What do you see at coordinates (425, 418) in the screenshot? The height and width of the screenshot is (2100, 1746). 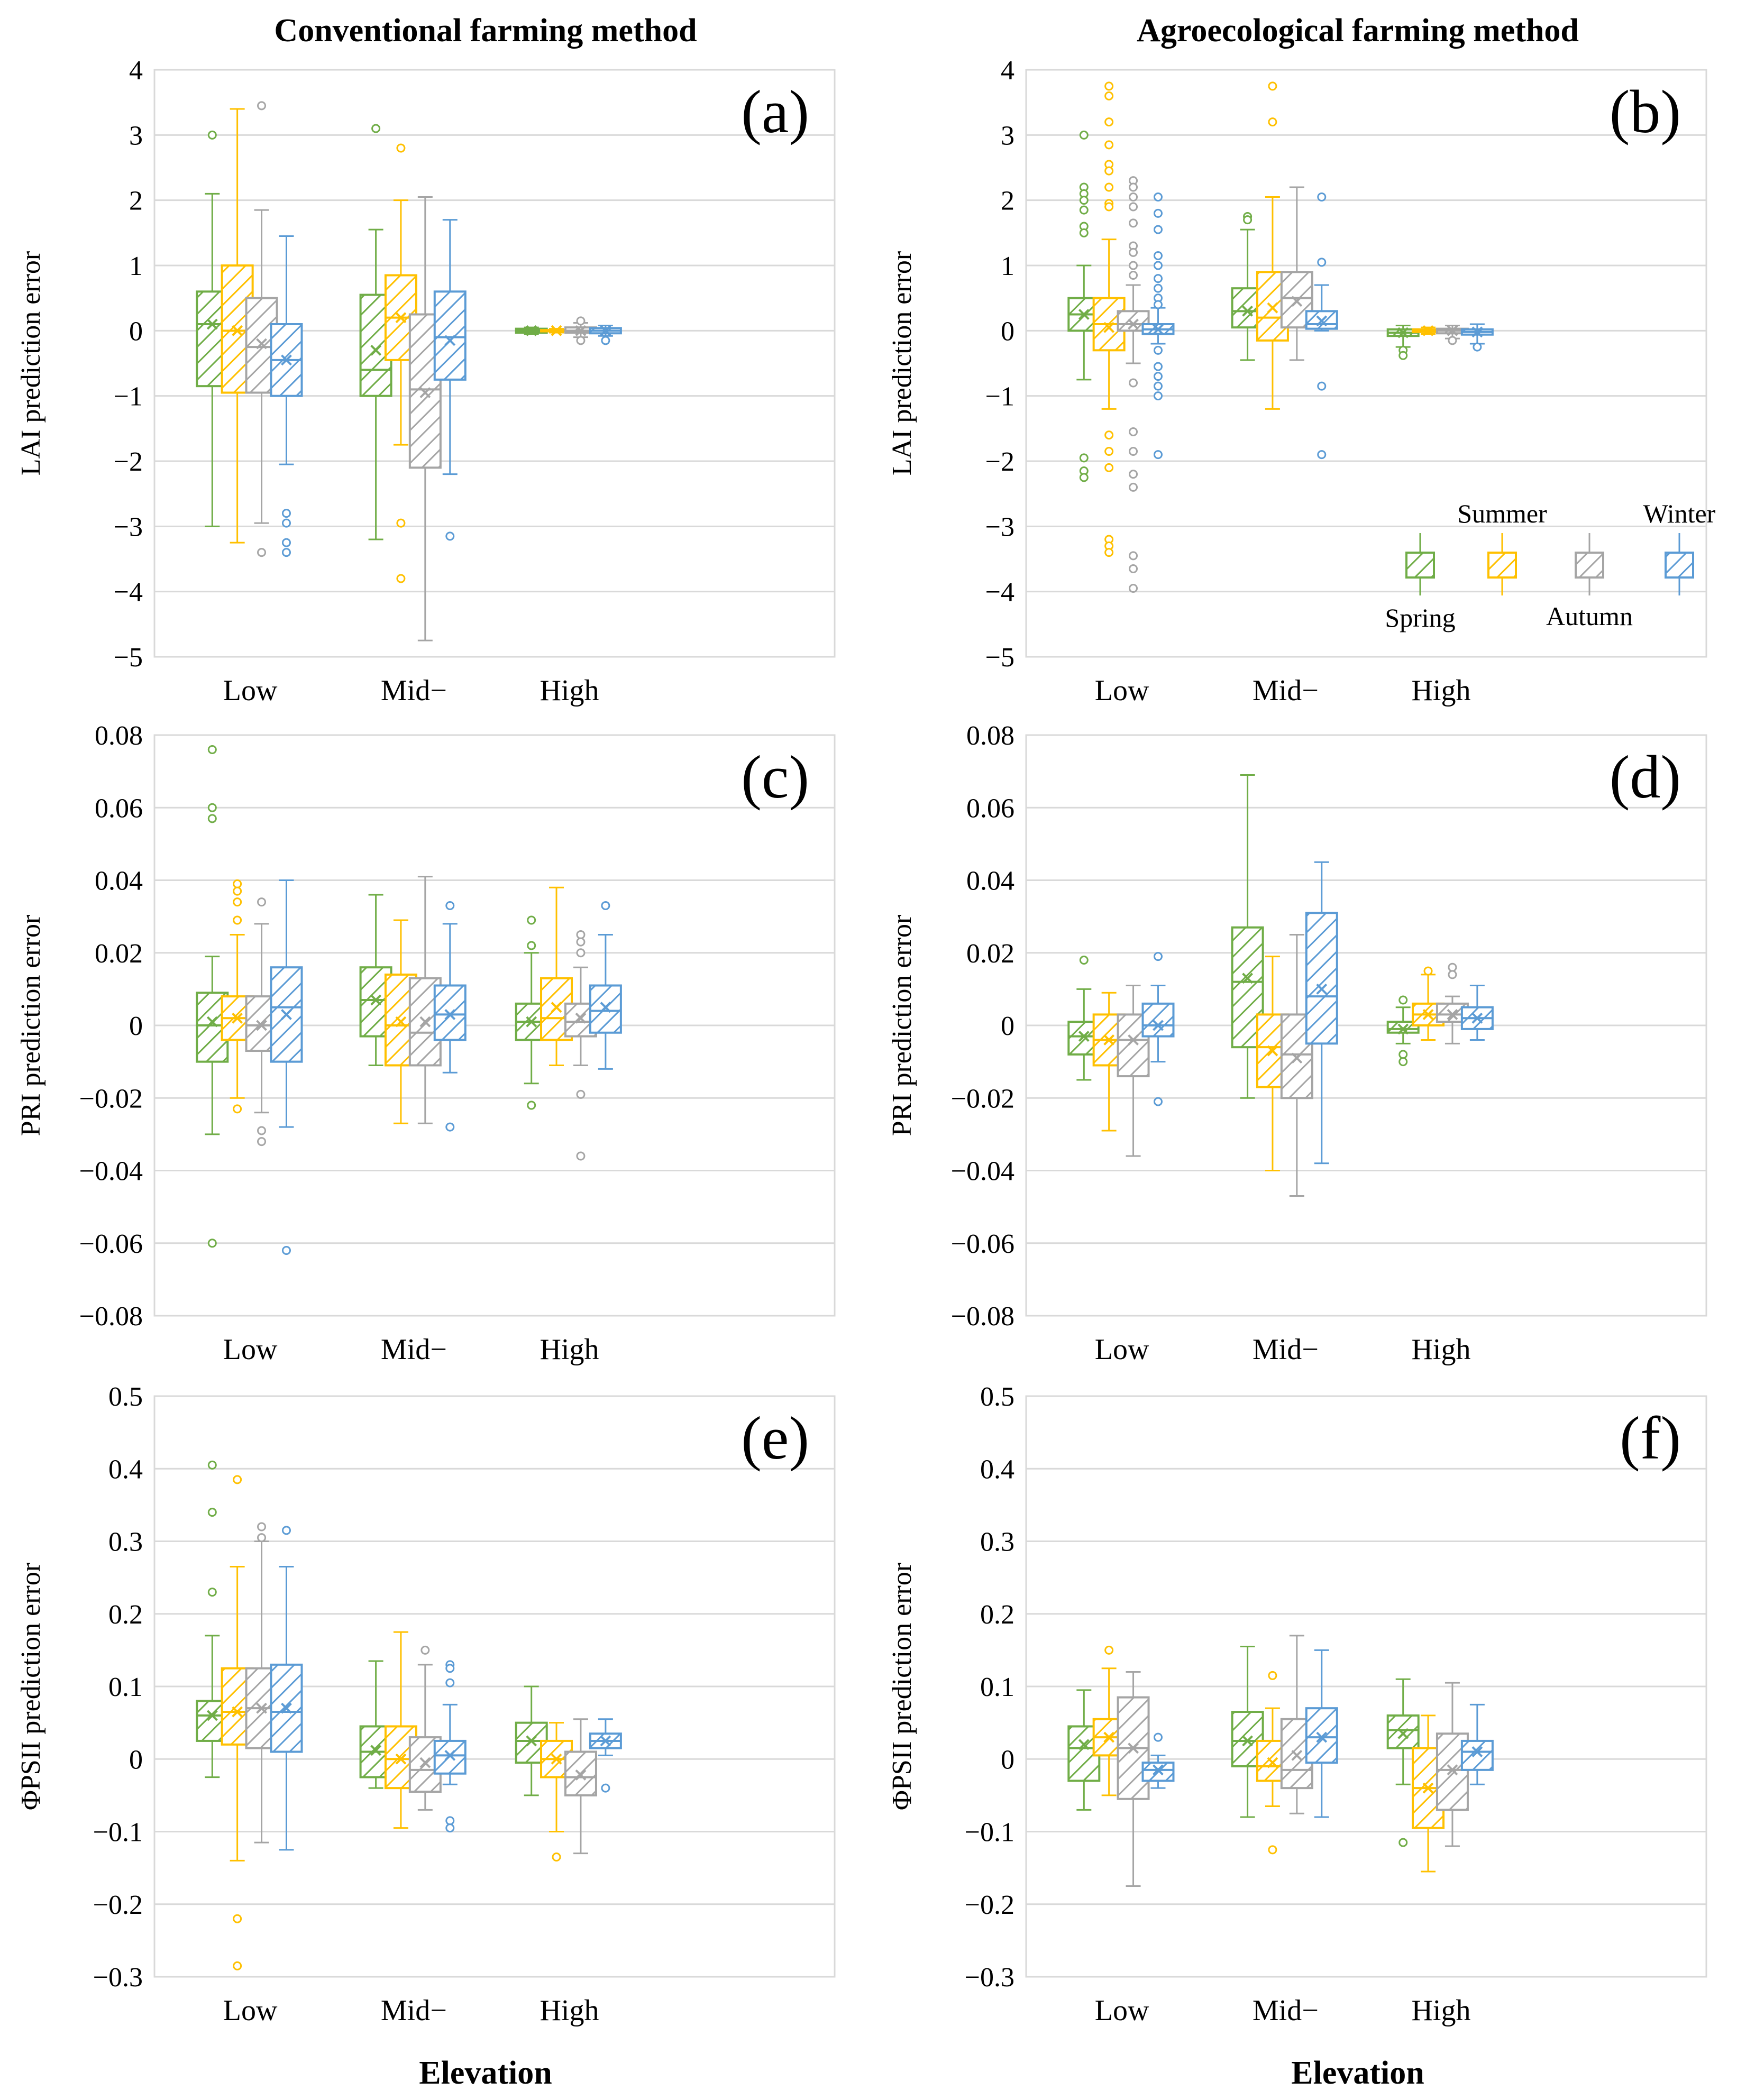 I see `box-autumn-mid` at bounding box center [425, 418].